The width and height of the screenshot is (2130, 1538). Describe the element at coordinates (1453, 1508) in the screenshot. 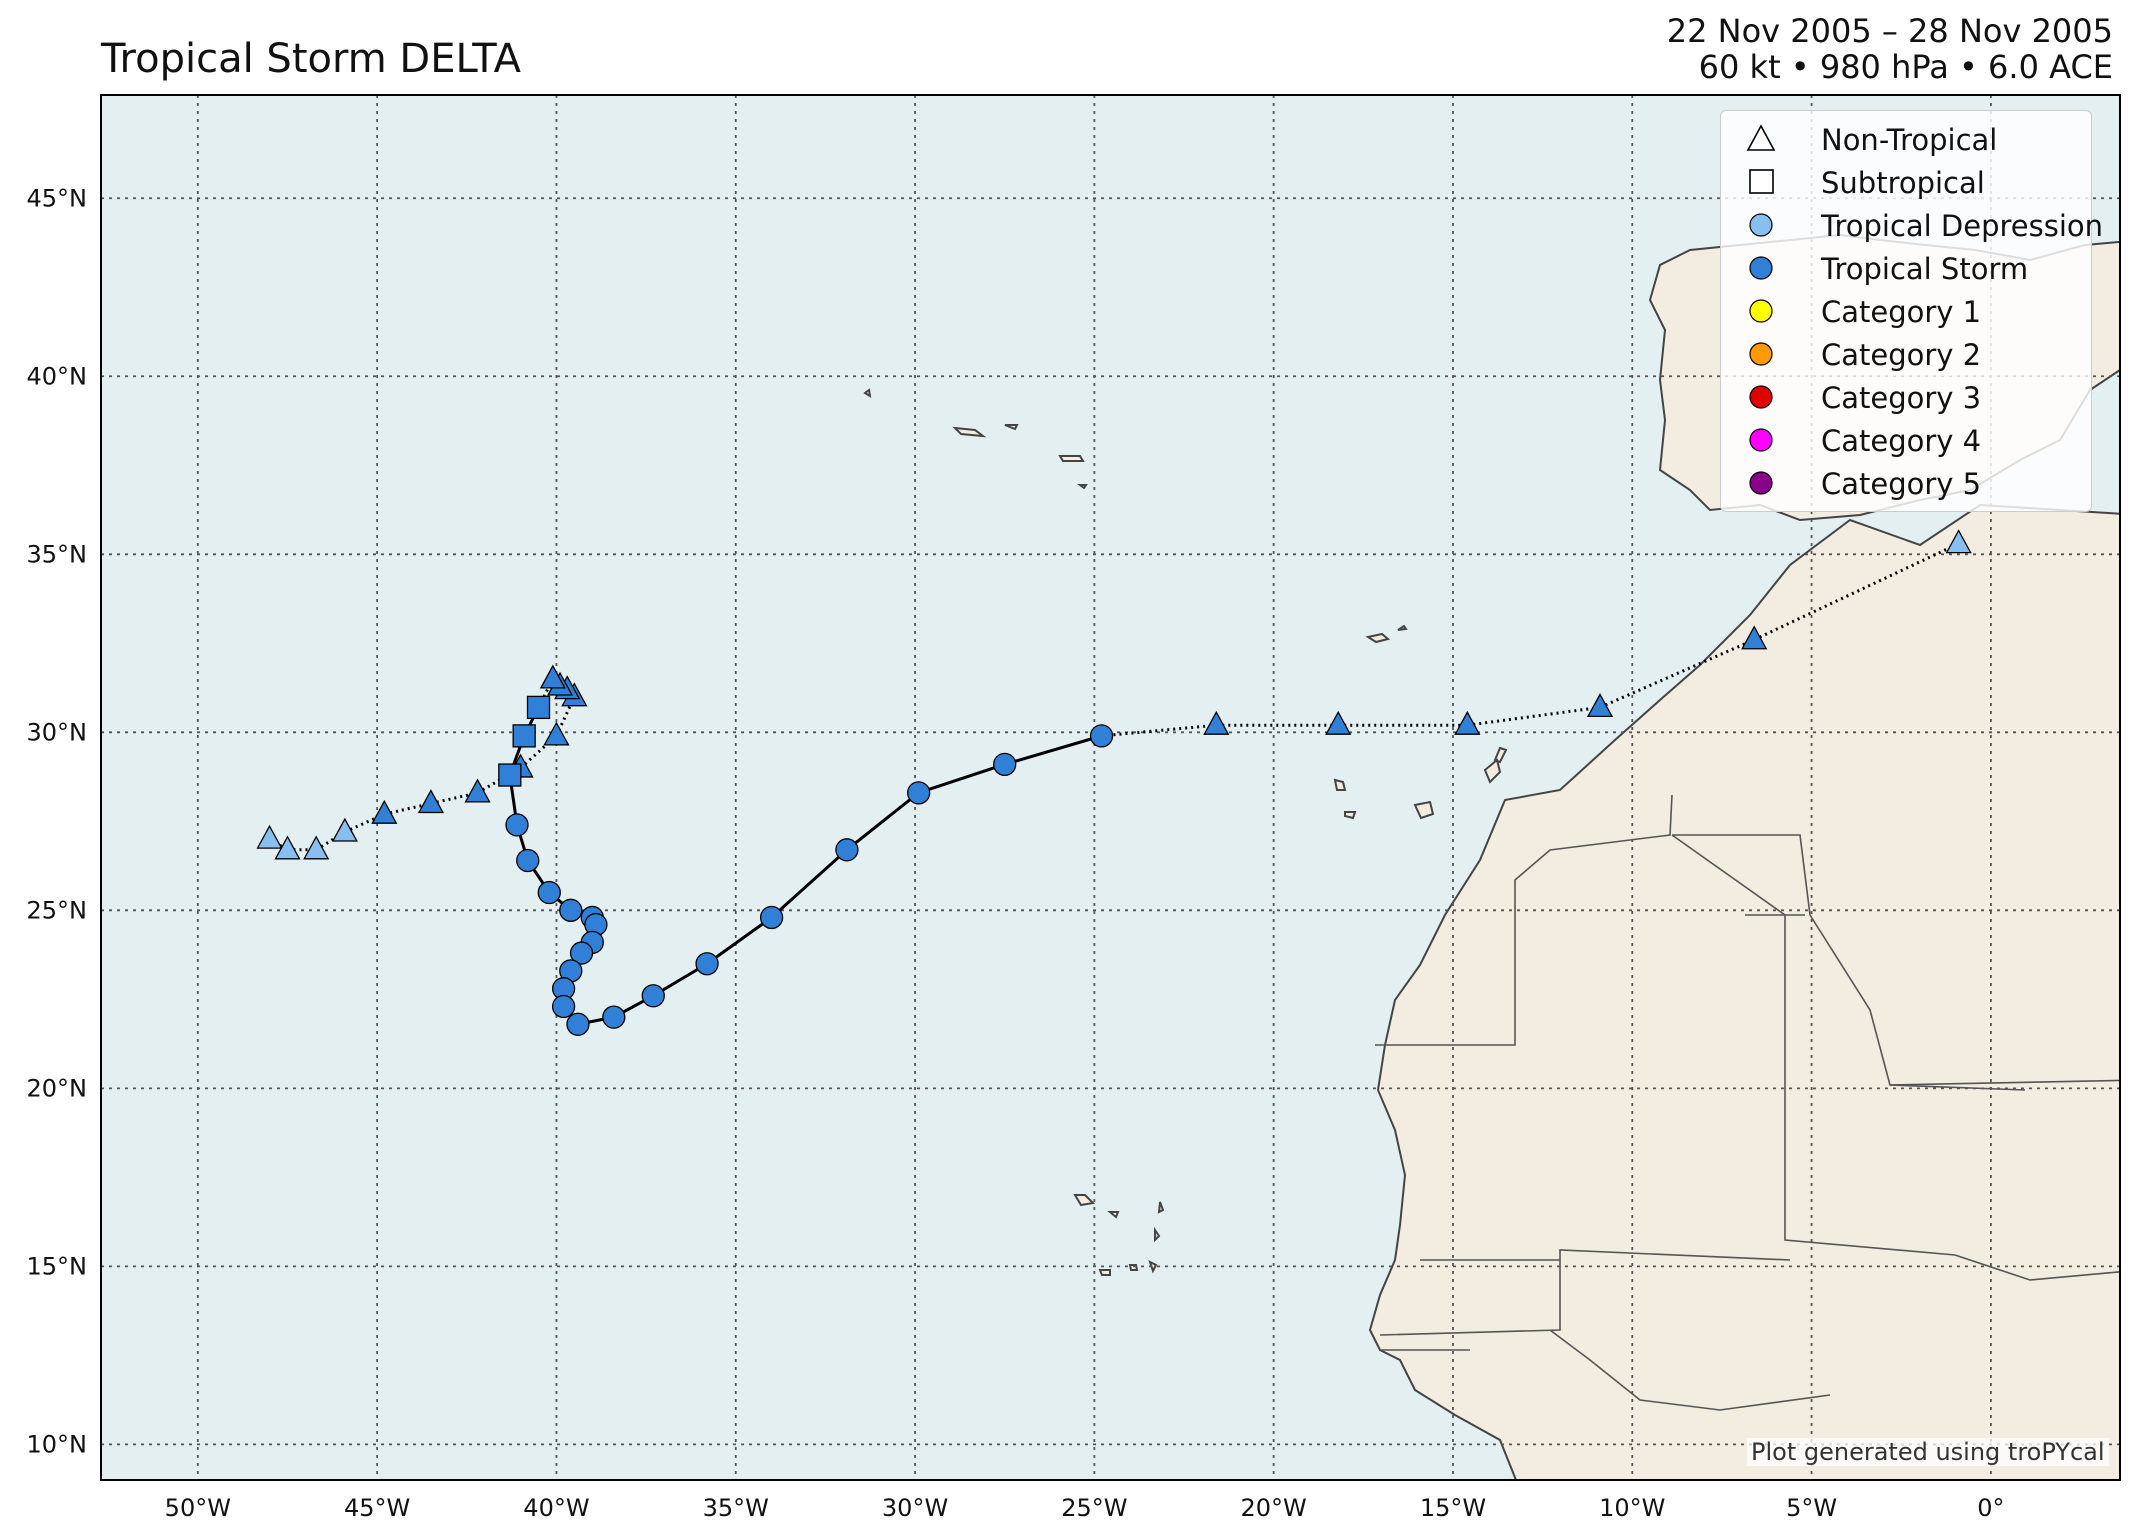

I see `lon-tick-label: 15°W` at that location.